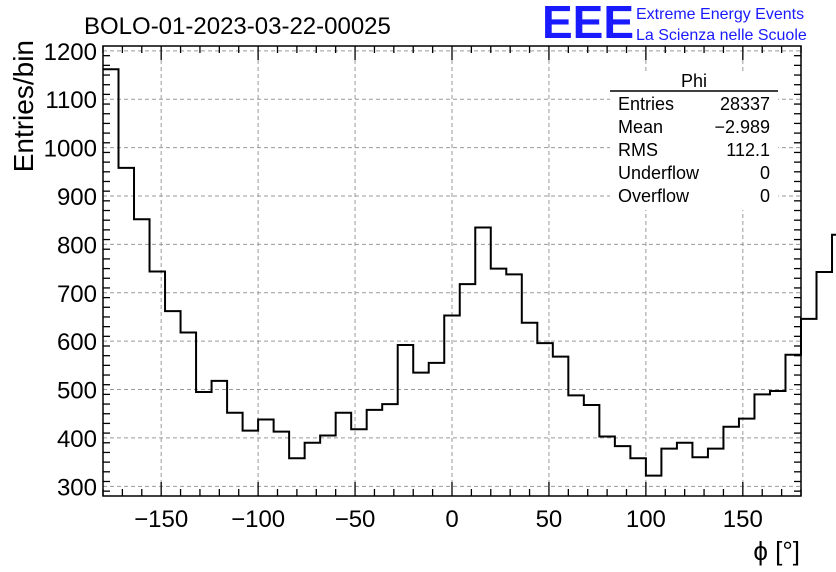  What do you see at coordinates (721, 35) in the screenshot?
I see `logo-line-2: La Scienza nelle Scuole` at bounding box center [721, 35].